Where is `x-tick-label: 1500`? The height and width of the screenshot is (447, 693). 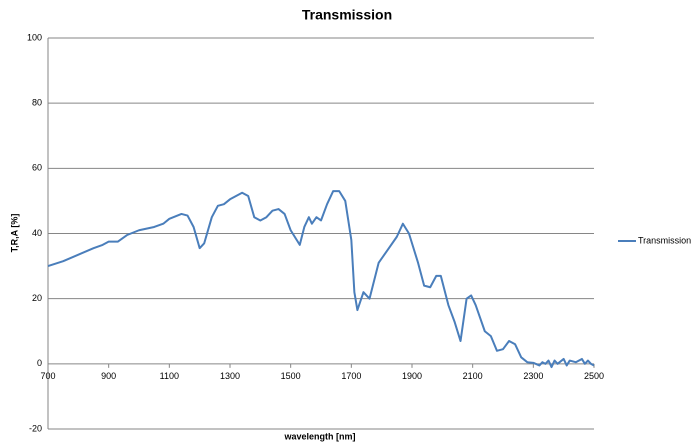 x-tick-label: 1500 is located at coordinates (291, 376).